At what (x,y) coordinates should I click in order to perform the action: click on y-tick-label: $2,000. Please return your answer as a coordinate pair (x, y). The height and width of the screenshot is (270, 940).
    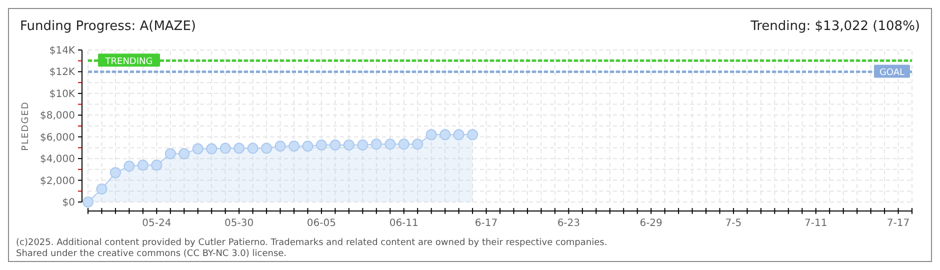
    Looking at the image, I should click on (57, 181).